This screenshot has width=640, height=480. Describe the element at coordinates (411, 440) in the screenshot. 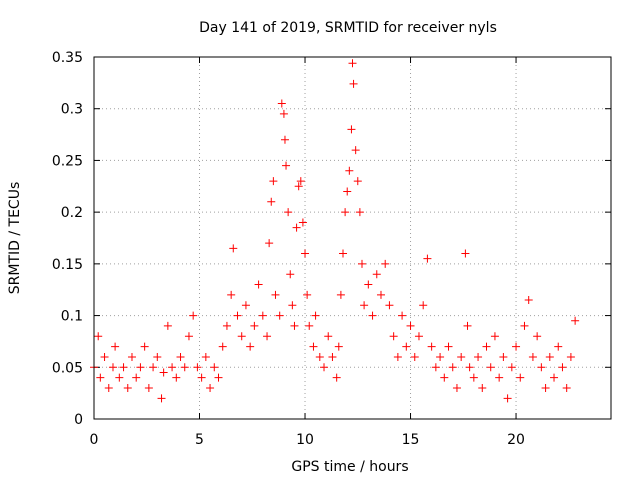

I see `x-tick-label: 15` at that location.